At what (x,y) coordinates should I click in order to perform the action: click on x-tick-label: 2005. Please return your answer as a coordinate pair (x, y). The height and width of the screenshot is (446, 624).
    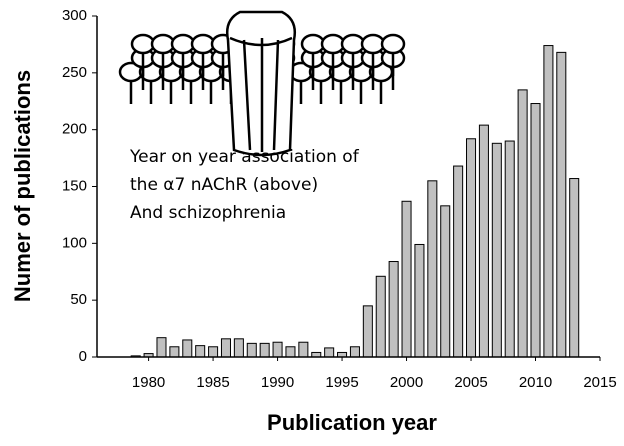
    Looking at the image, I should click on (470, 382).